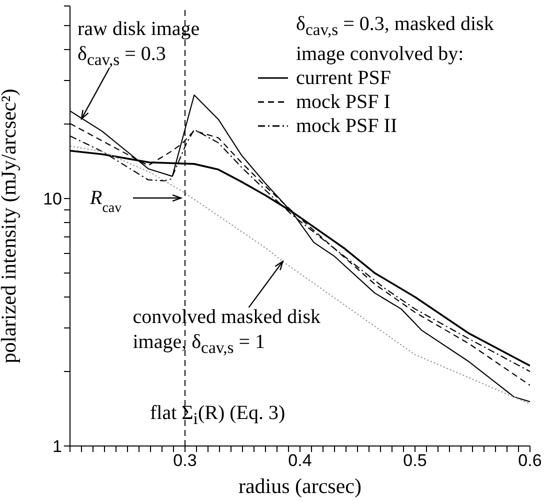  Describe the element at coordinates (415, 460) in the screenshot. I see `x-tick-label: 0.5` at that location.